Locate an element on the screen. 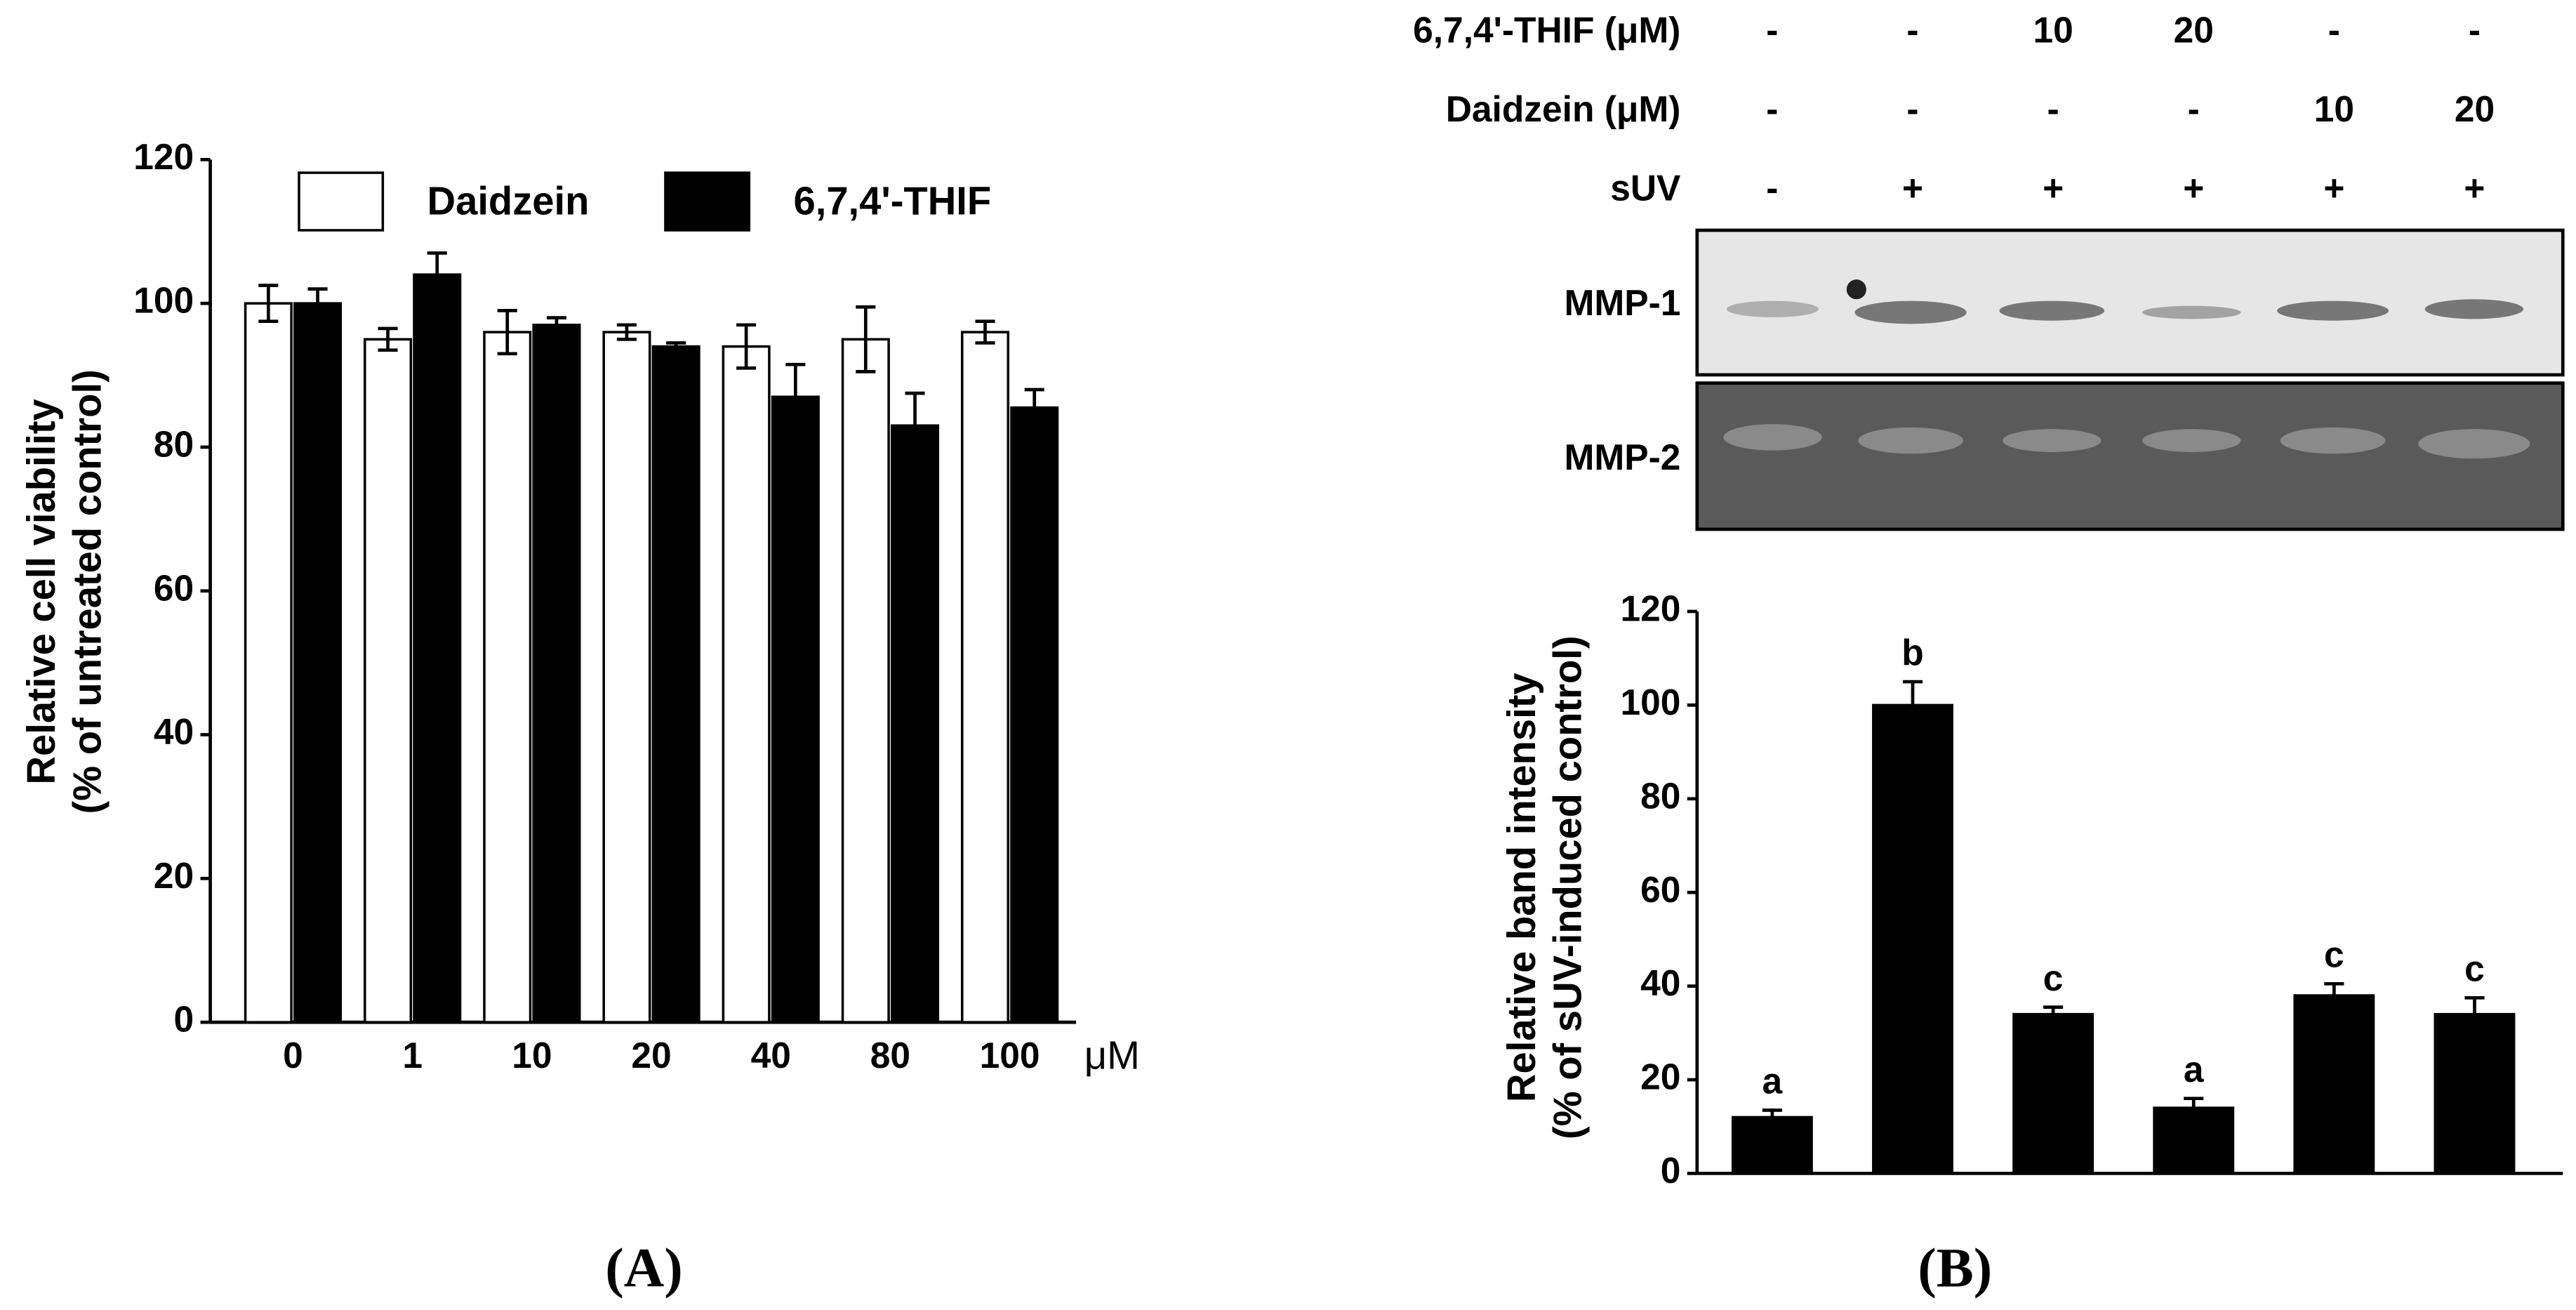  x-tick-label: 100 is located at coordinates (1010, 1055).